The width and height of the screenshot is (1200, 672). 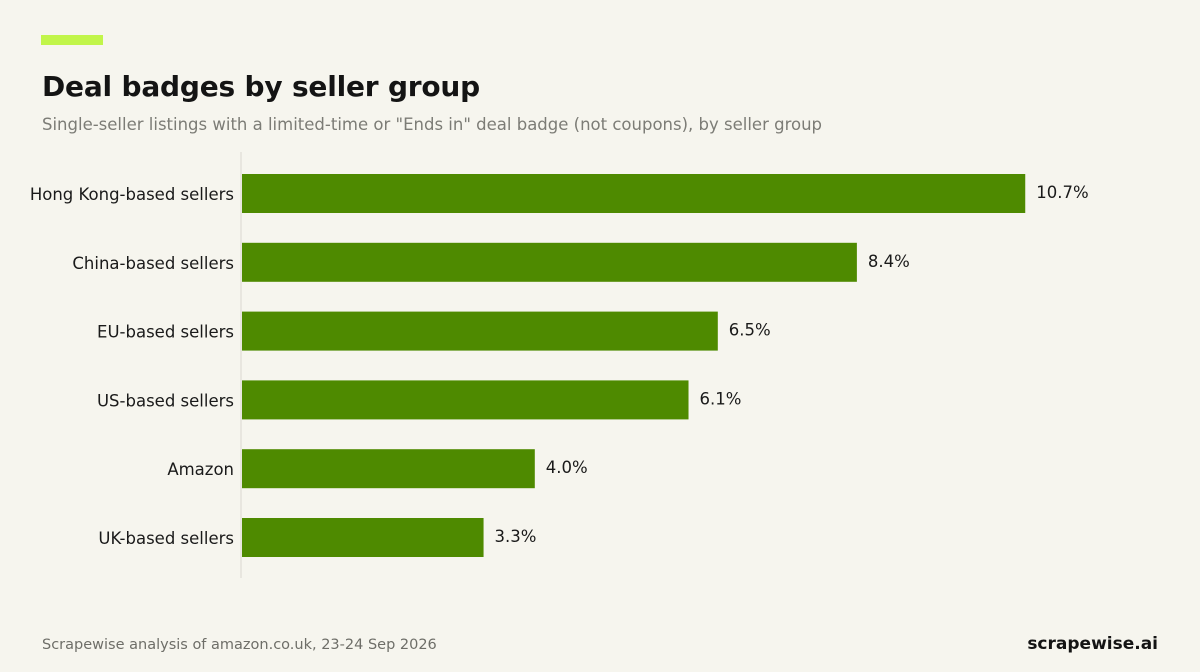 What do you see at coordinates (721, 398) in the screenshot?
I see `data-label: 6.1%` at bounding box center [721, 398].